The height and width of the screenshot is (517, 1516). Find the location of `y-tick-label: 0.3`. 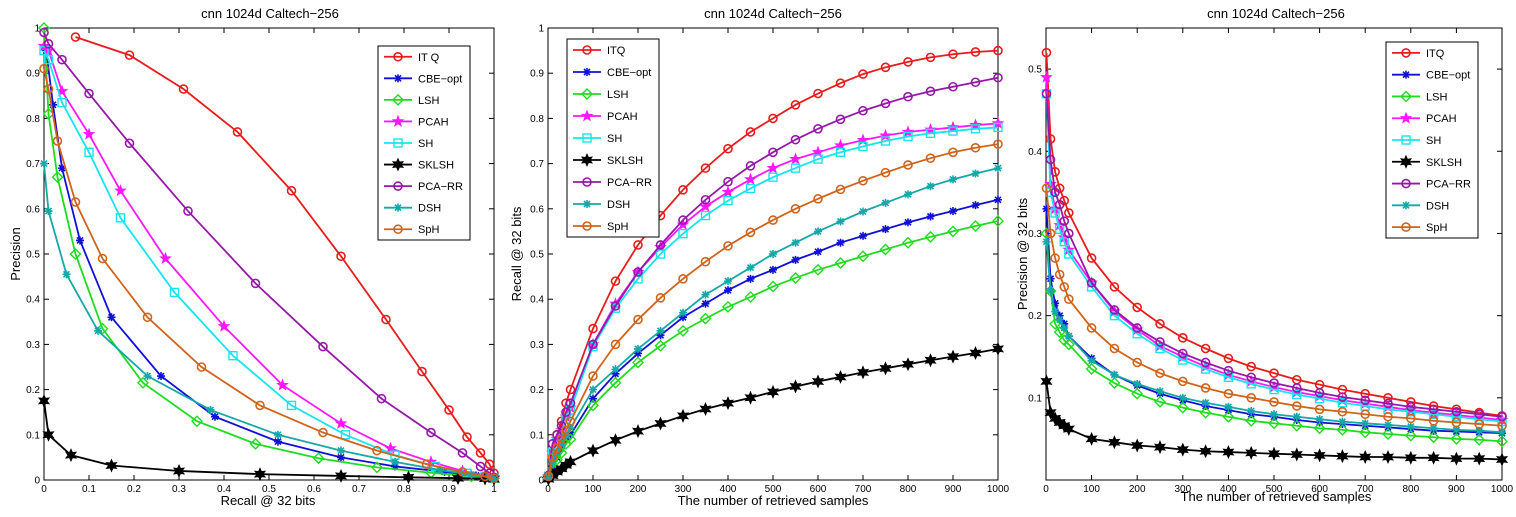

y-tick-label: 0.3 is located at coordinates (1035, 234).